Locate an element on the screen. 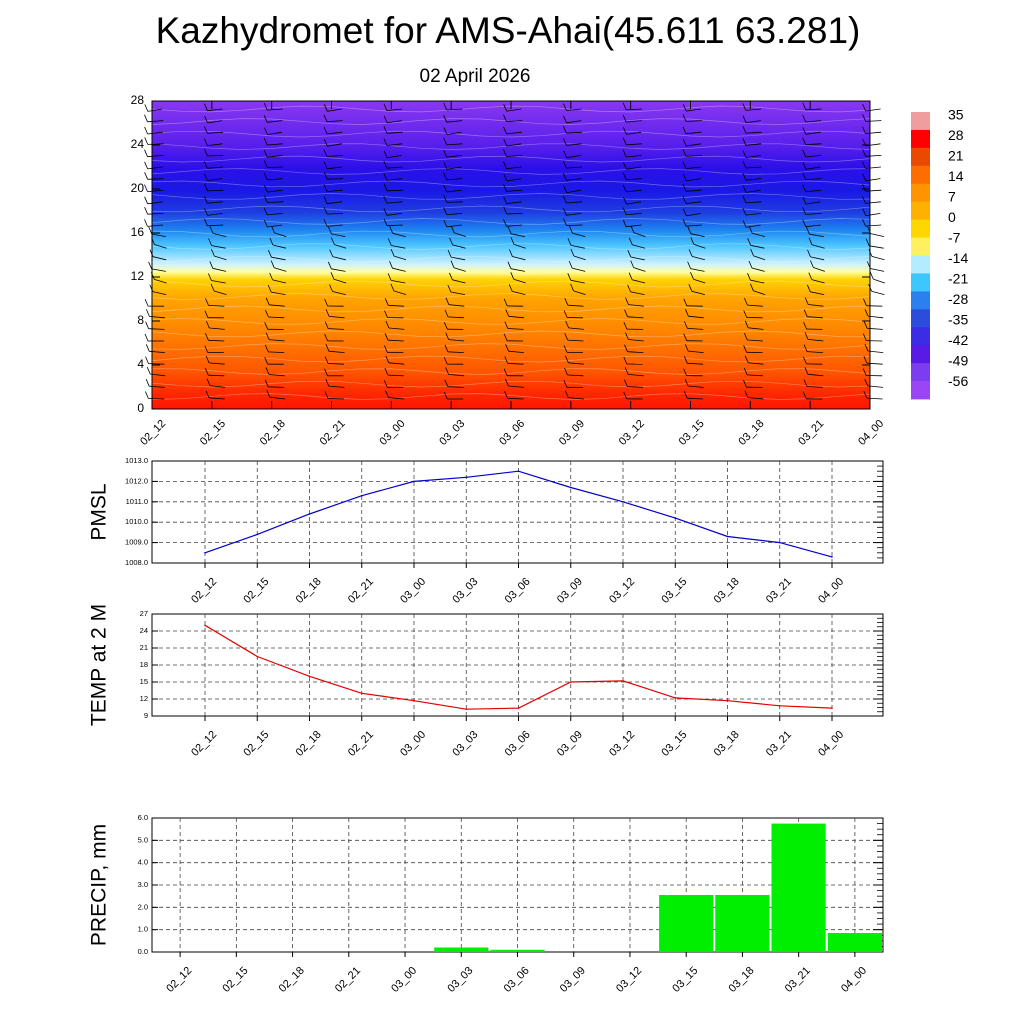 This screenshot has height=1024, width=1024. x-tick-label: 03_06 is located at coordinates (518, 591).